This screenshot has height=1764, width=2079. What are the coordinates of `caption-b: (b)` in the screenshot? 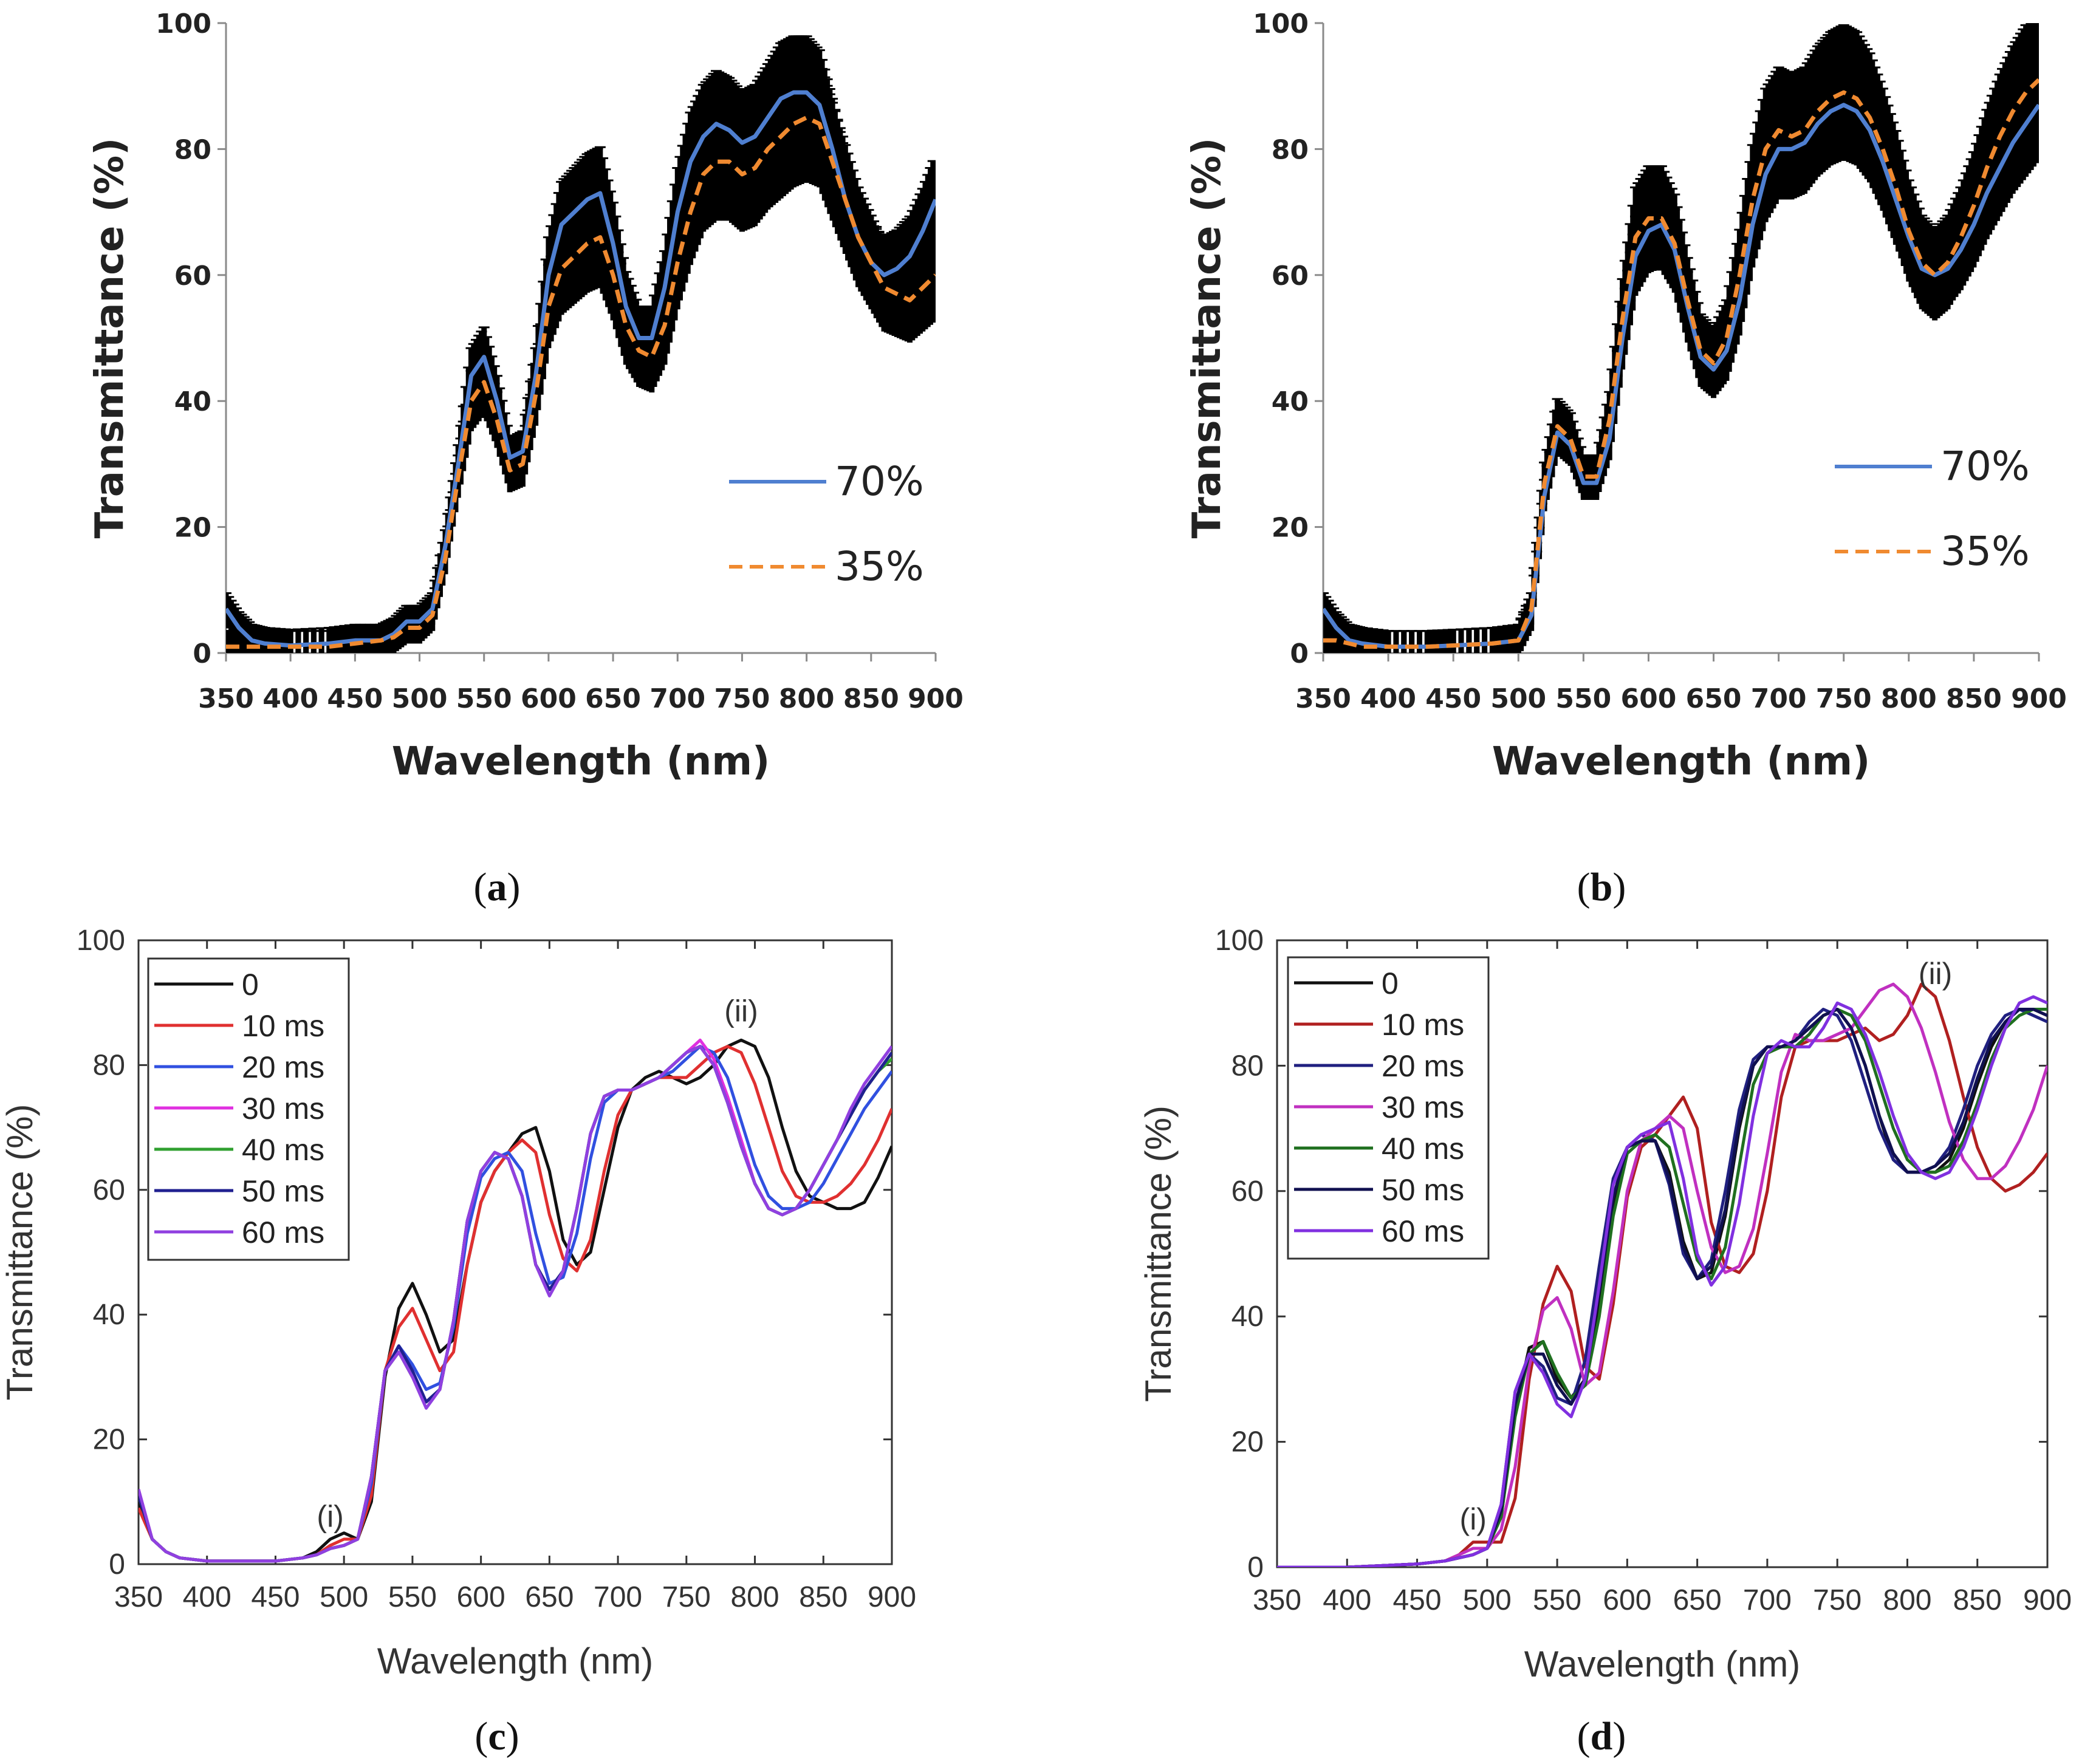 It's located at (1601, 887).